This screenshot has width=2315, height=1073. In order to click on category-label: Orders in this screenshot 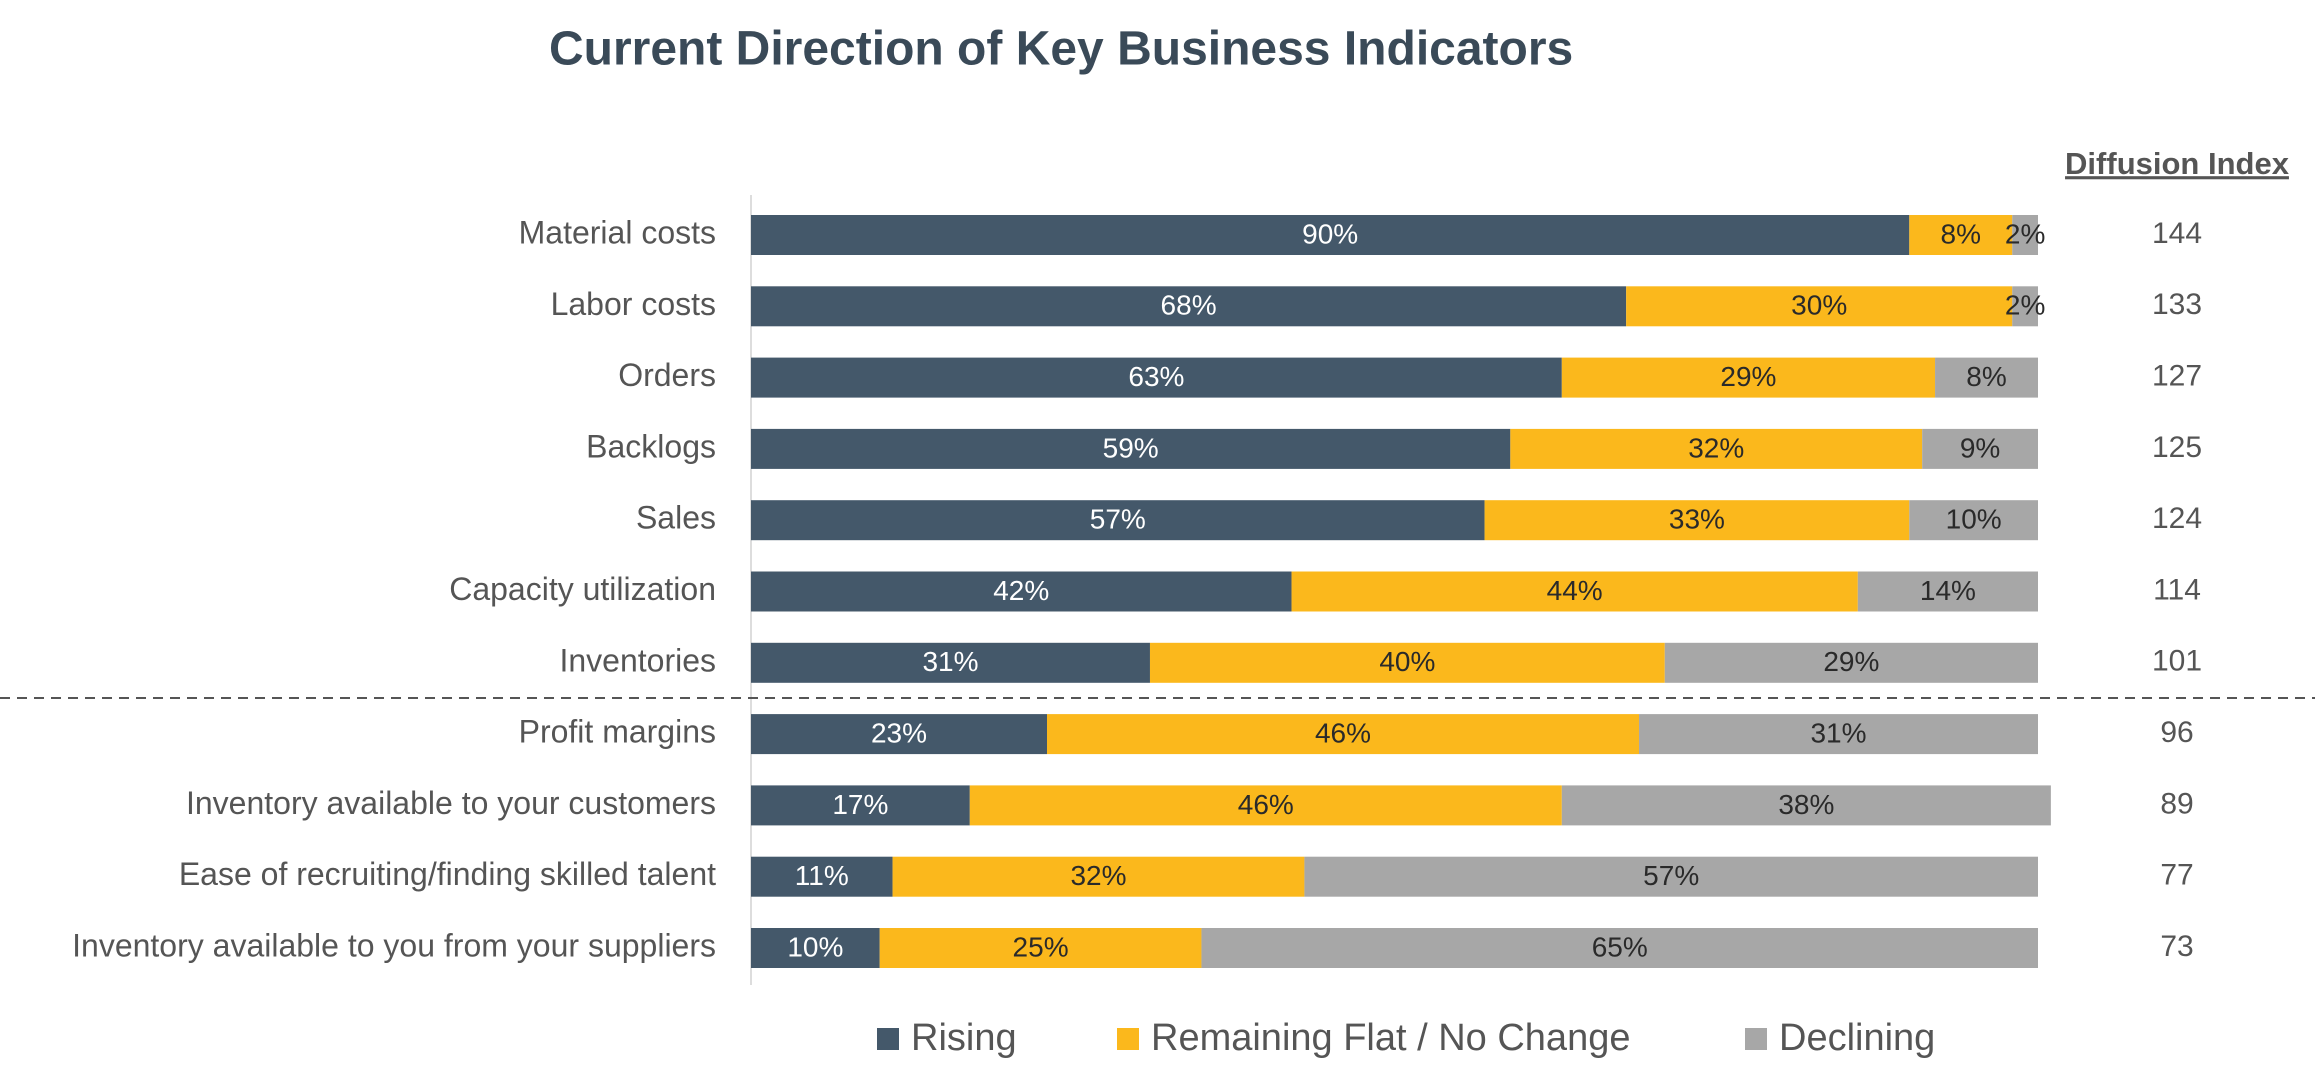, I will do `click(667, 375)`.